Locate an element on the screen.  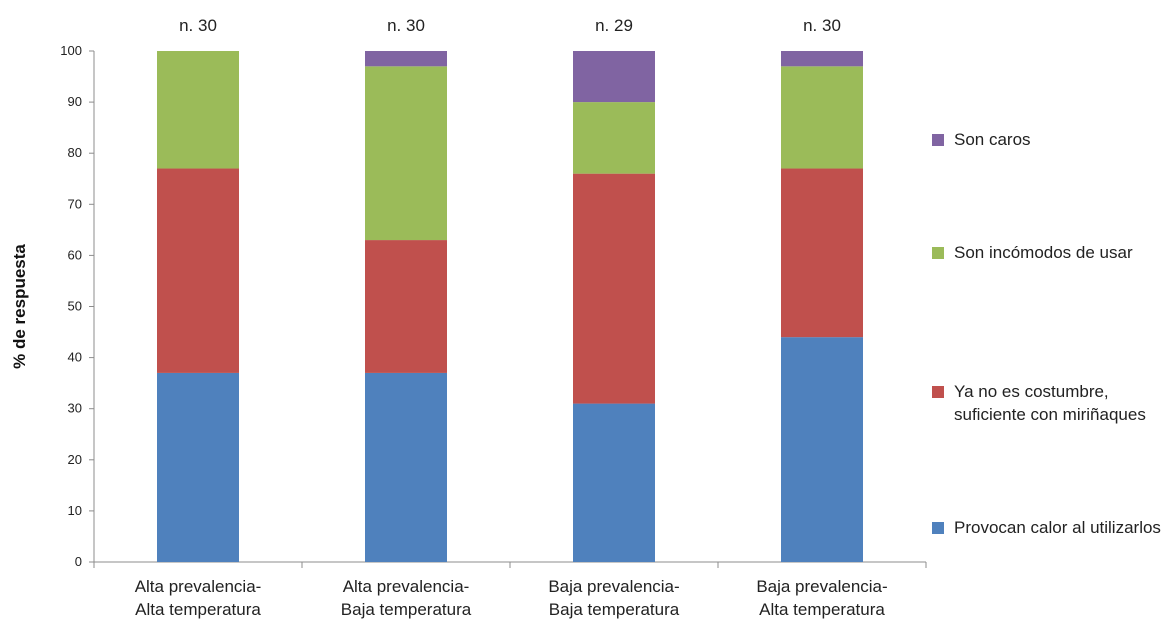
y-tick-label: 40 is located at coordinates (75, 357).